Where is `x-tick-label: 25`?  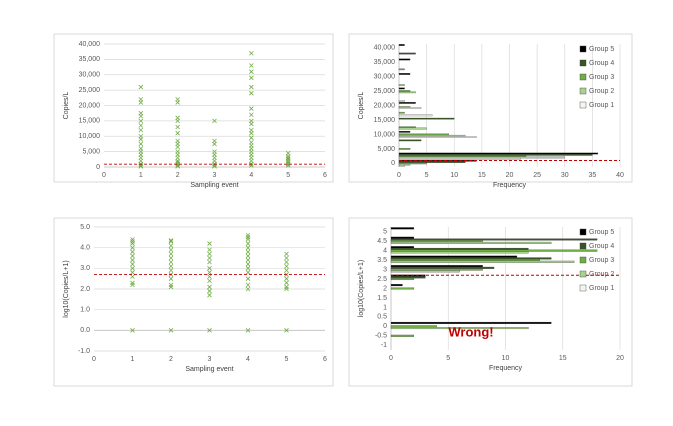
x-tick-label: 25 is located at coordinates (537, 175).